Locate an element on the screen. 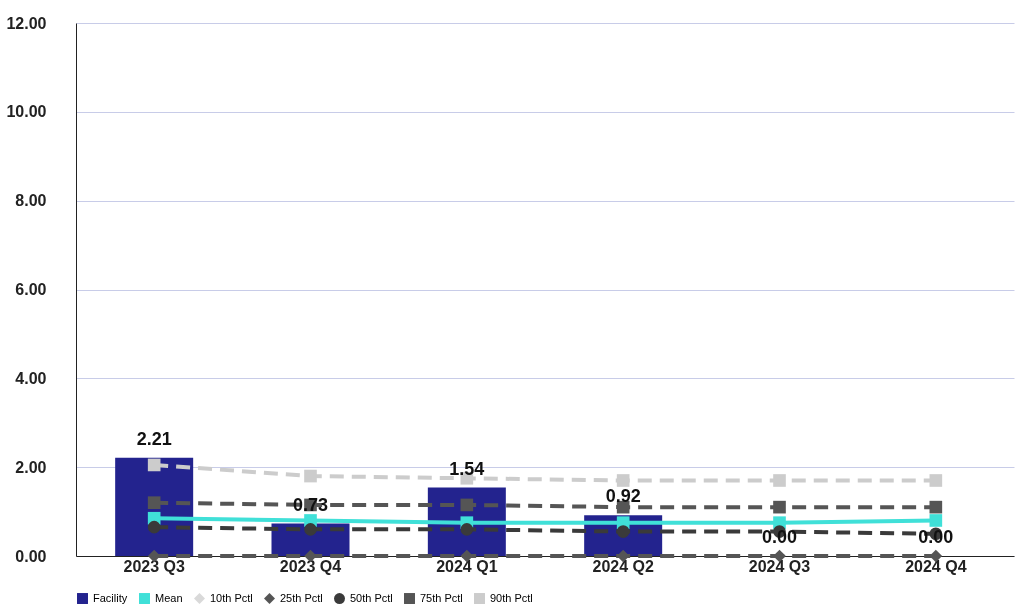 This screenshot has width=1024, height=609. x-tick-label: 2023 Q3 is located at coordinates (154, 566).